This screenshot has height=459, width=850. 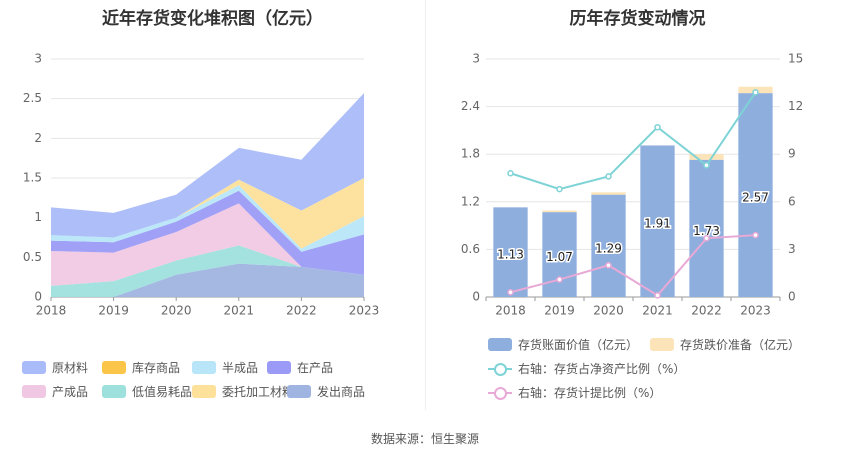 What do you see at coordinates (657, 311) in the screenshot?
I see `right-x-tick-label: 2021` at bounding box center [657, 311].